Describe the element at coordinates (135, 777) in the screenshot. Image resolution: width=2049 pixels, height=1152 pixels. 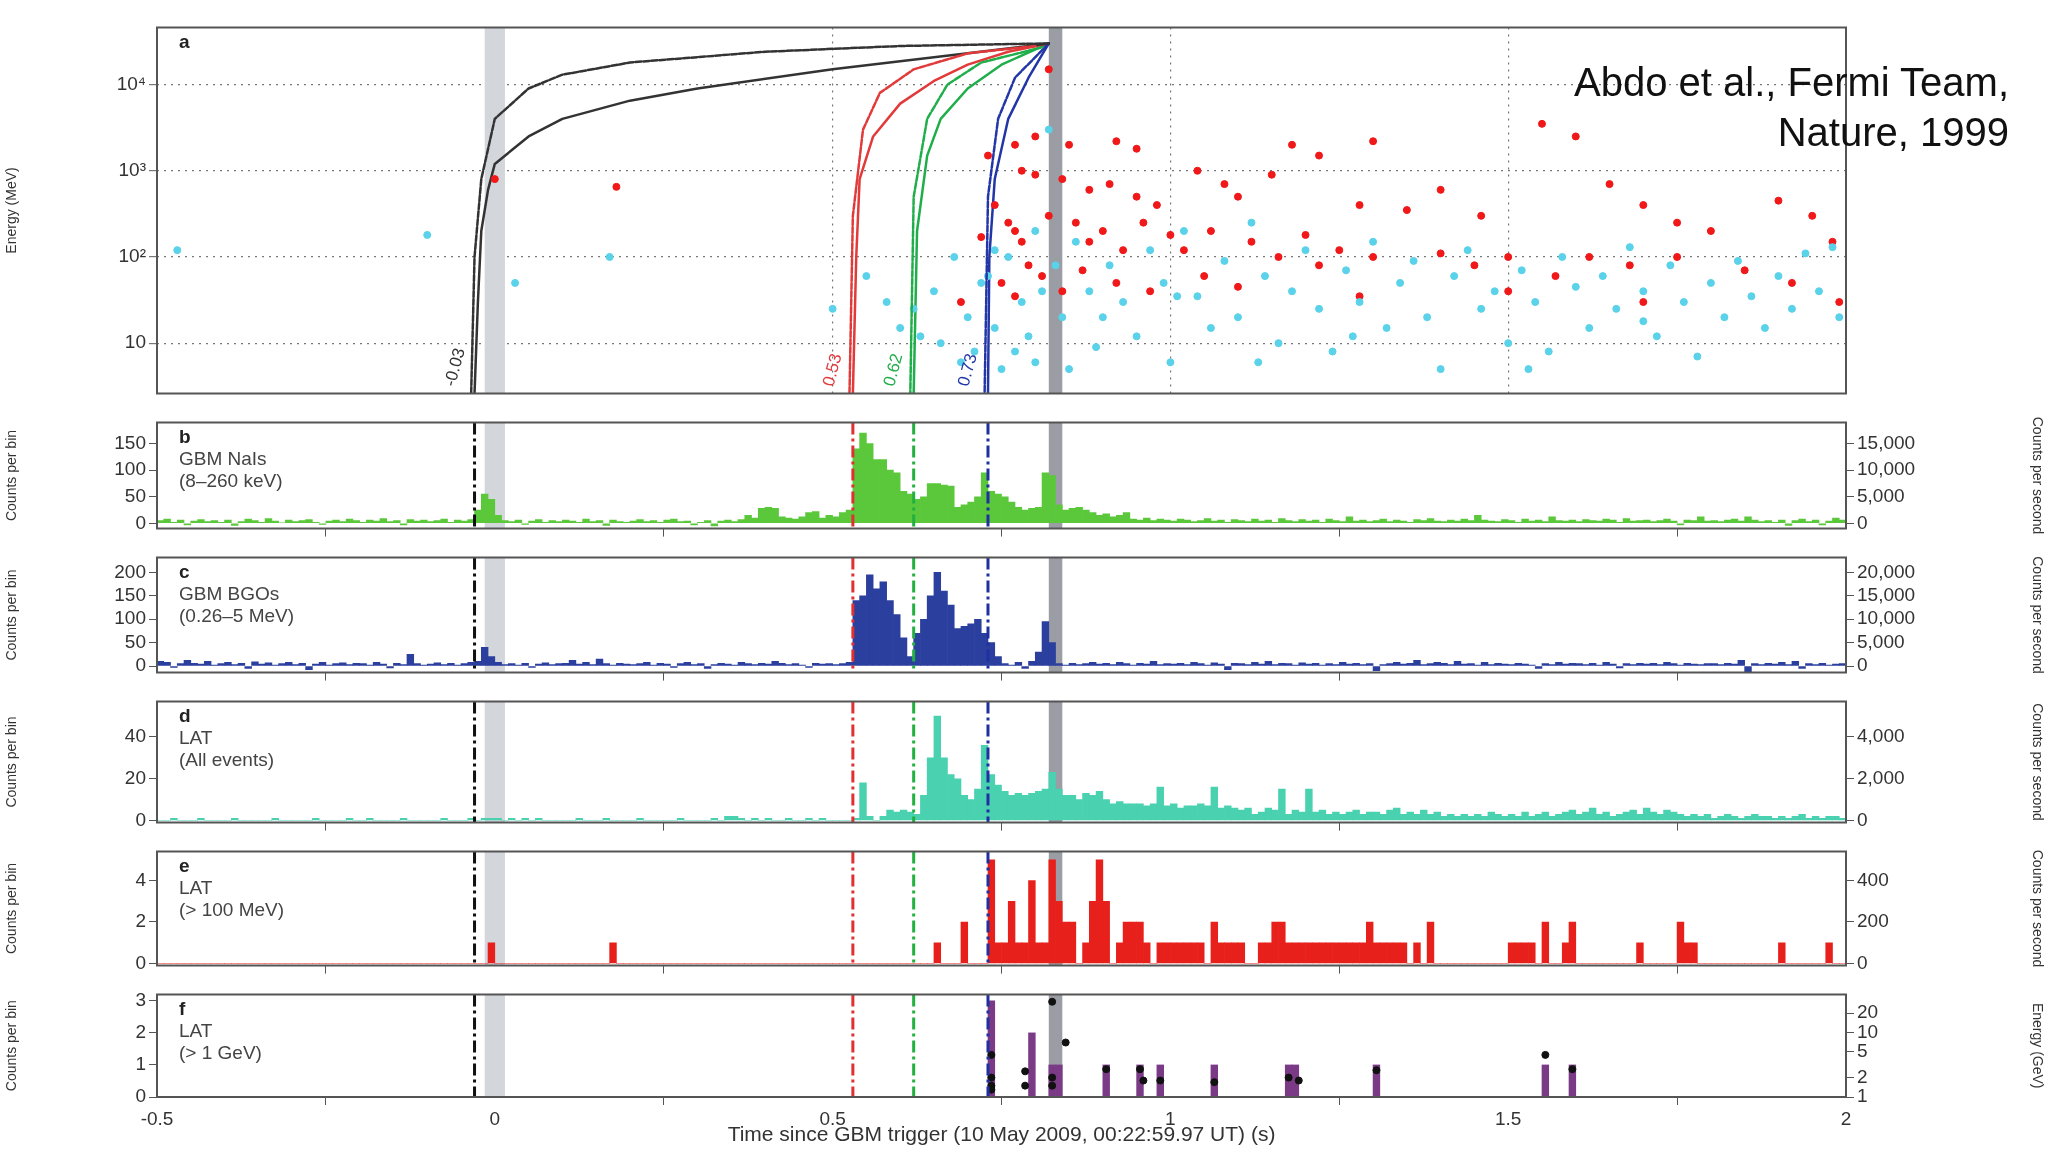
I see `y-tick-label: 20` at that location.